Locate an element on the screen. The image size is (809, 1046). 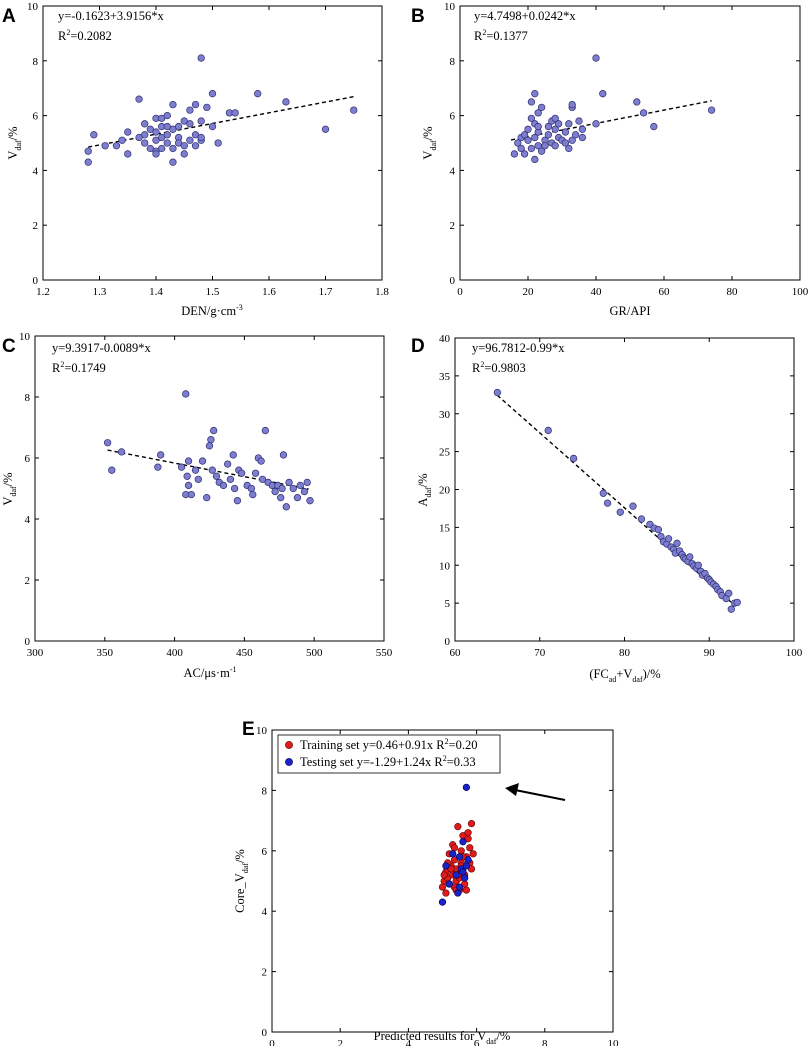
panel-d-x-tick-label: 90 is located at coordinates (710, 653).